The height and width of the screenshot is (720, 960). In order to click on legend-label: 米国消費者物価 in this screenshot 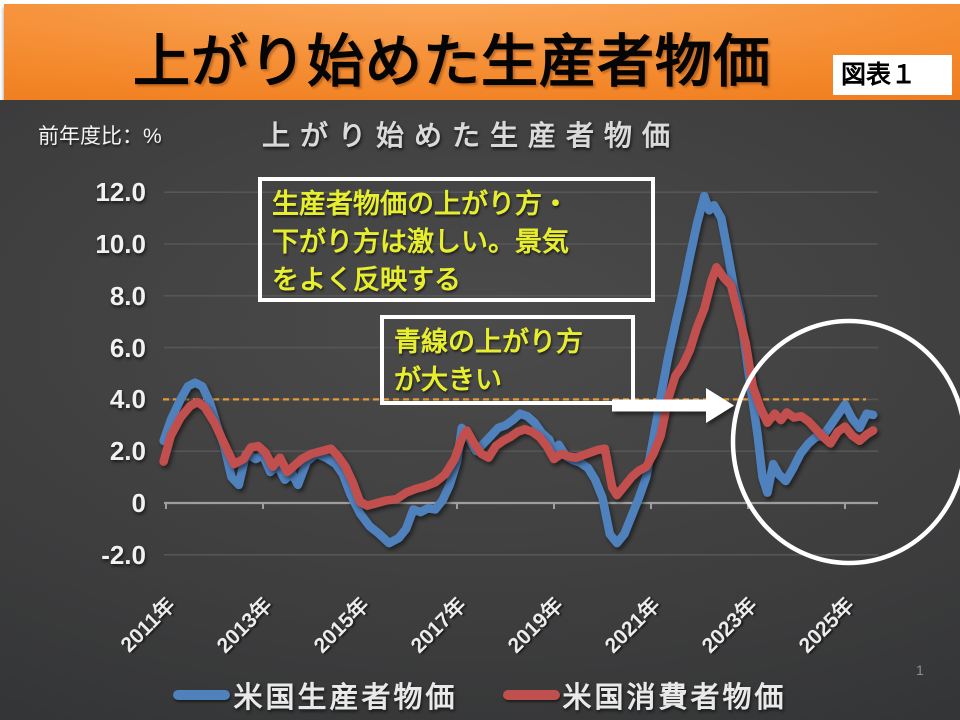, I will do `click(674, 698)`.